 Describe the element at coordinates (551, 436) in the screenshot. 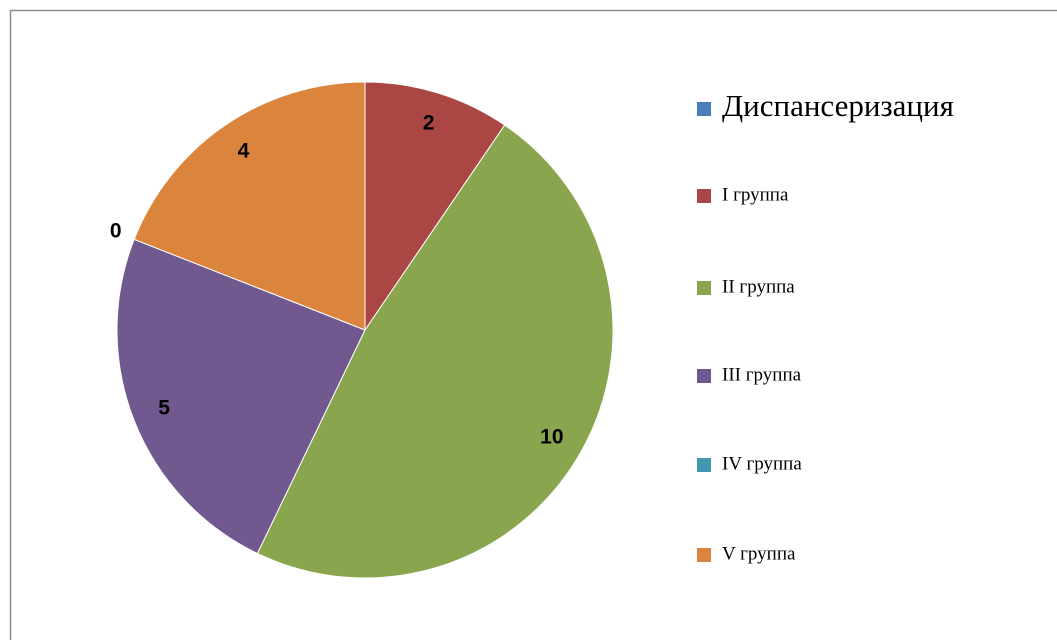

I see `data-label: 10` at that location.